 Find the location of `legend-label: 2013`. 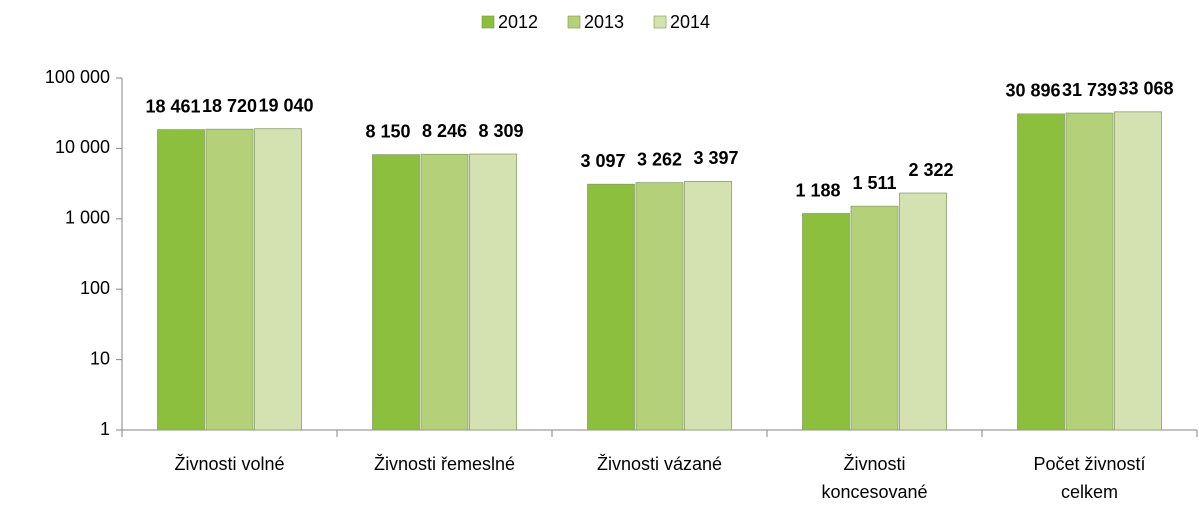

legend-label: 2013 is located at coordinates (604, 22).